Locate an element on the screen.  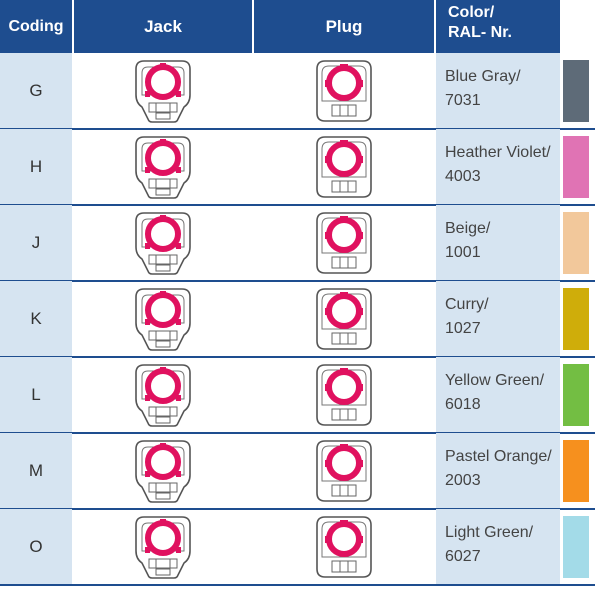
color-cell: Curry/1027 is located at coordinates (498, 319).